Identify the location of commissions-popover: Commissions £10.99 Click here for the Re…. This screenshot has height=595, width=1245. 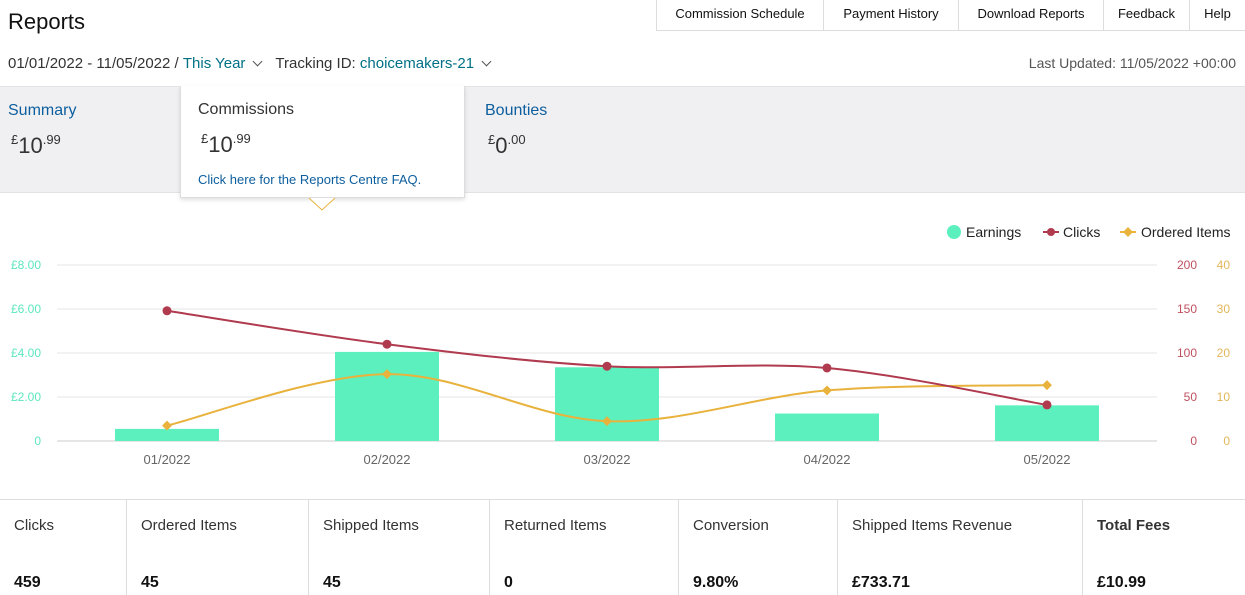
(322, 142).